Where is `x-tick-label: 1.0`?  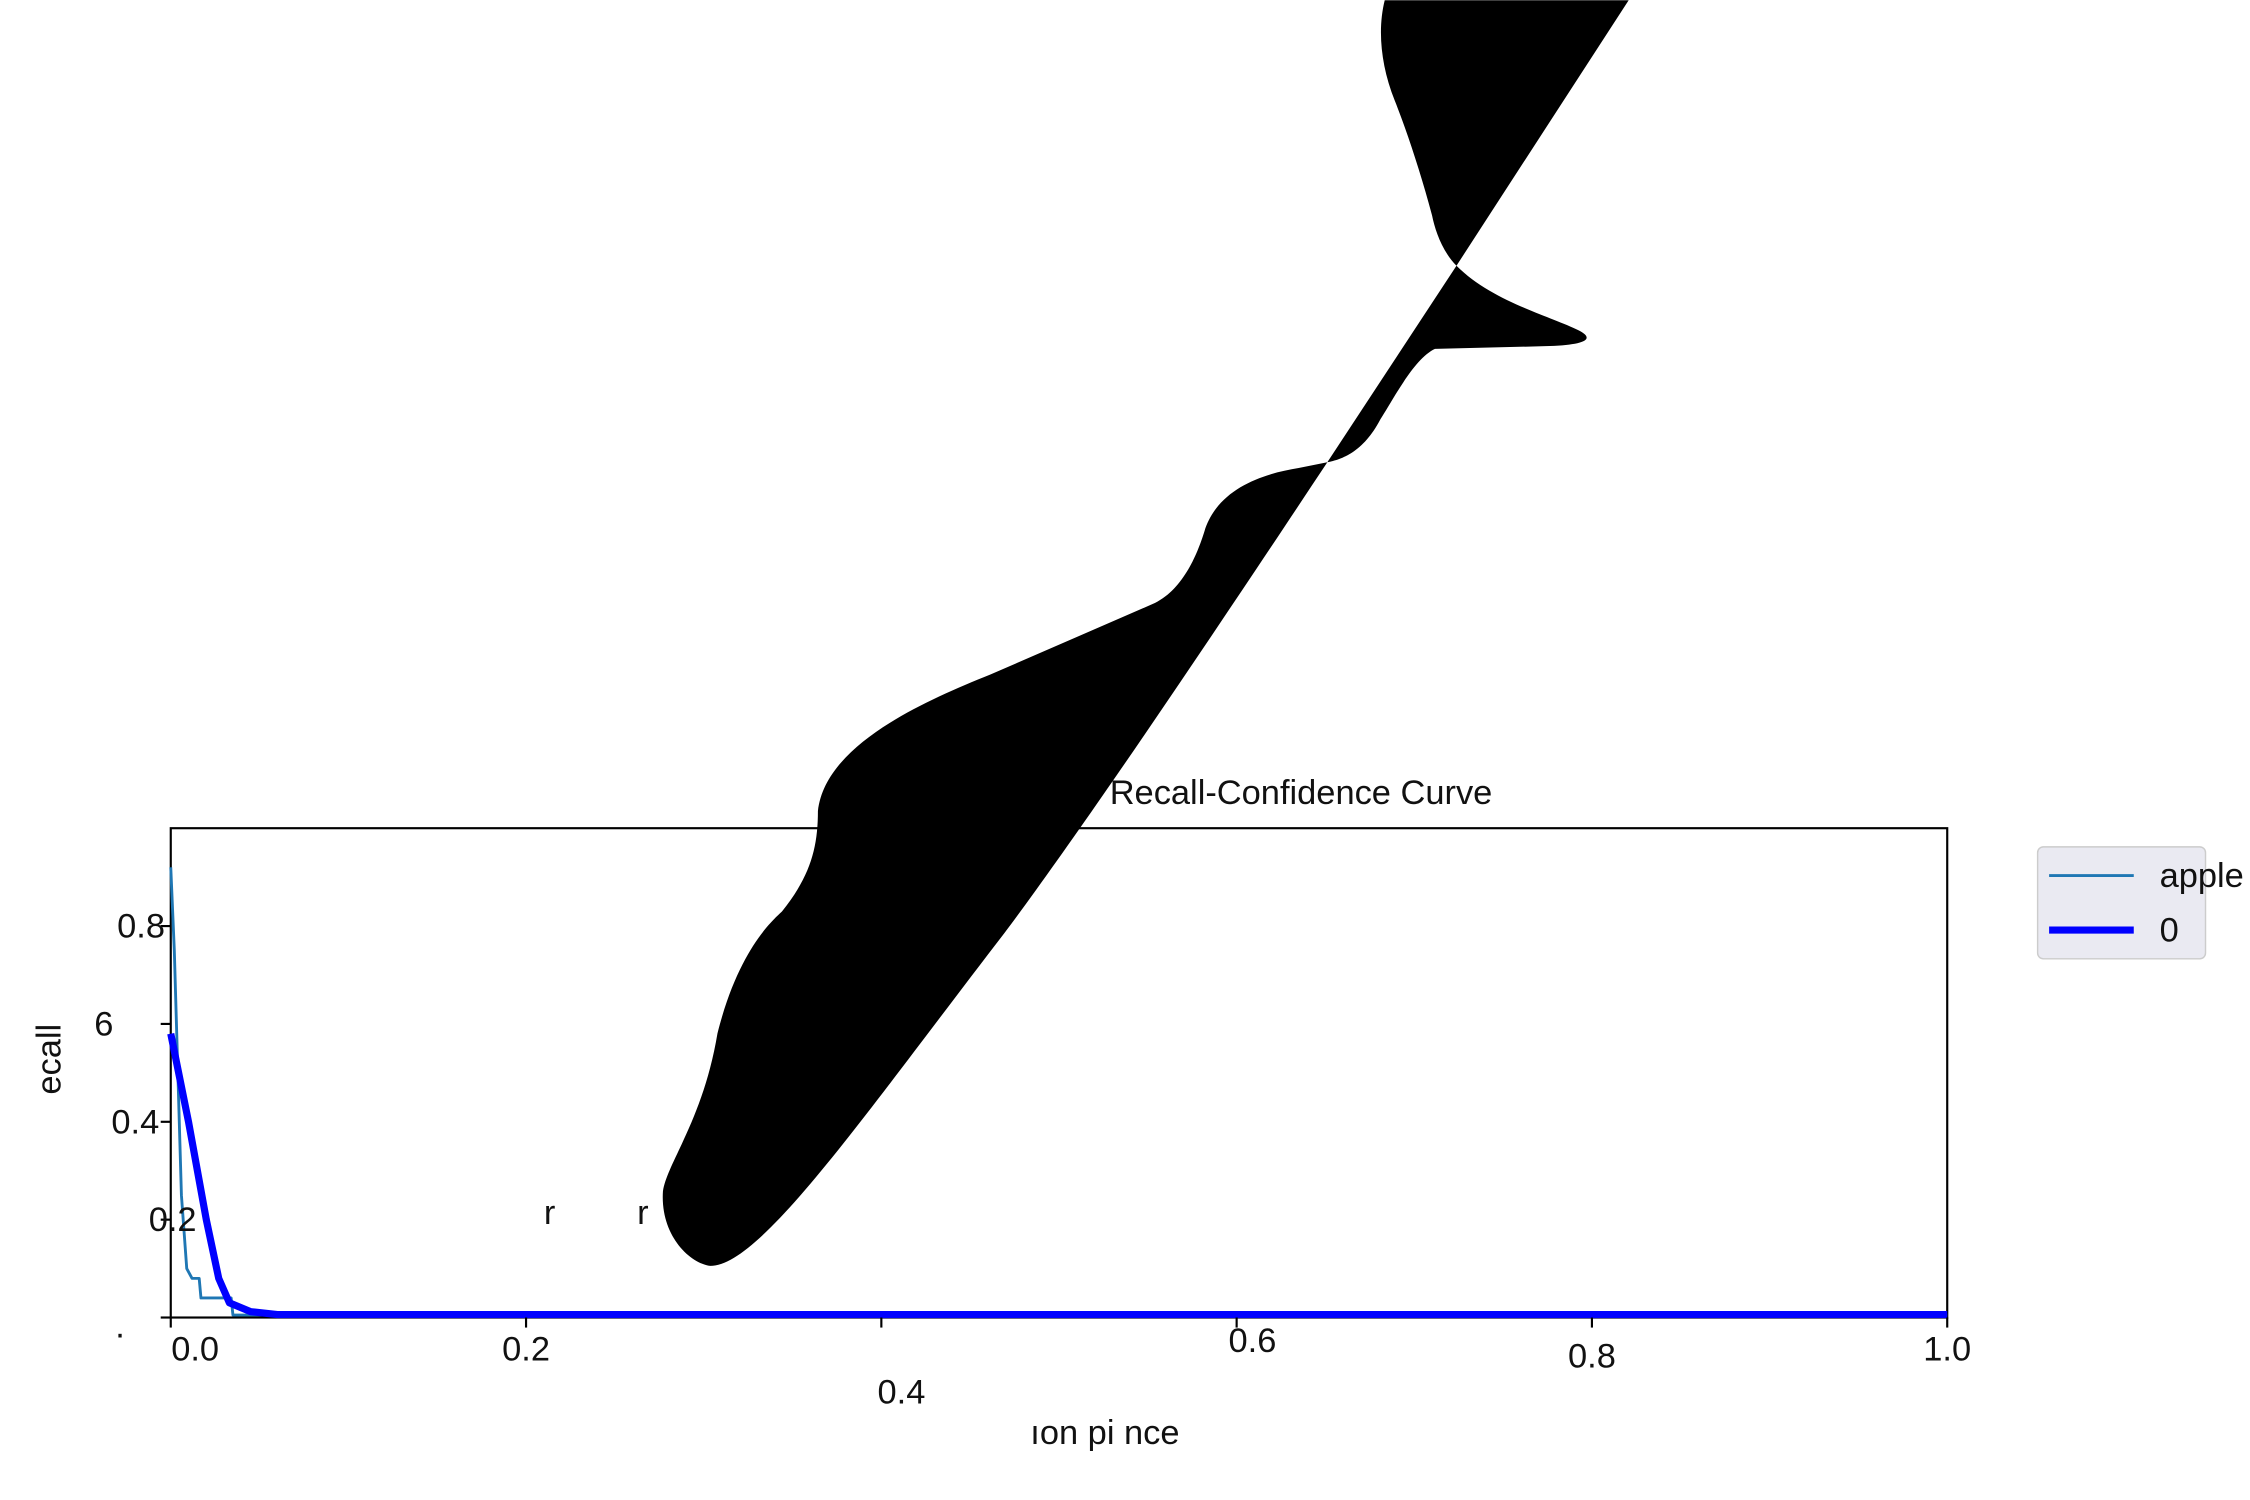
x-tick-label: 1.0 is located at coordinates (1947, 1350).